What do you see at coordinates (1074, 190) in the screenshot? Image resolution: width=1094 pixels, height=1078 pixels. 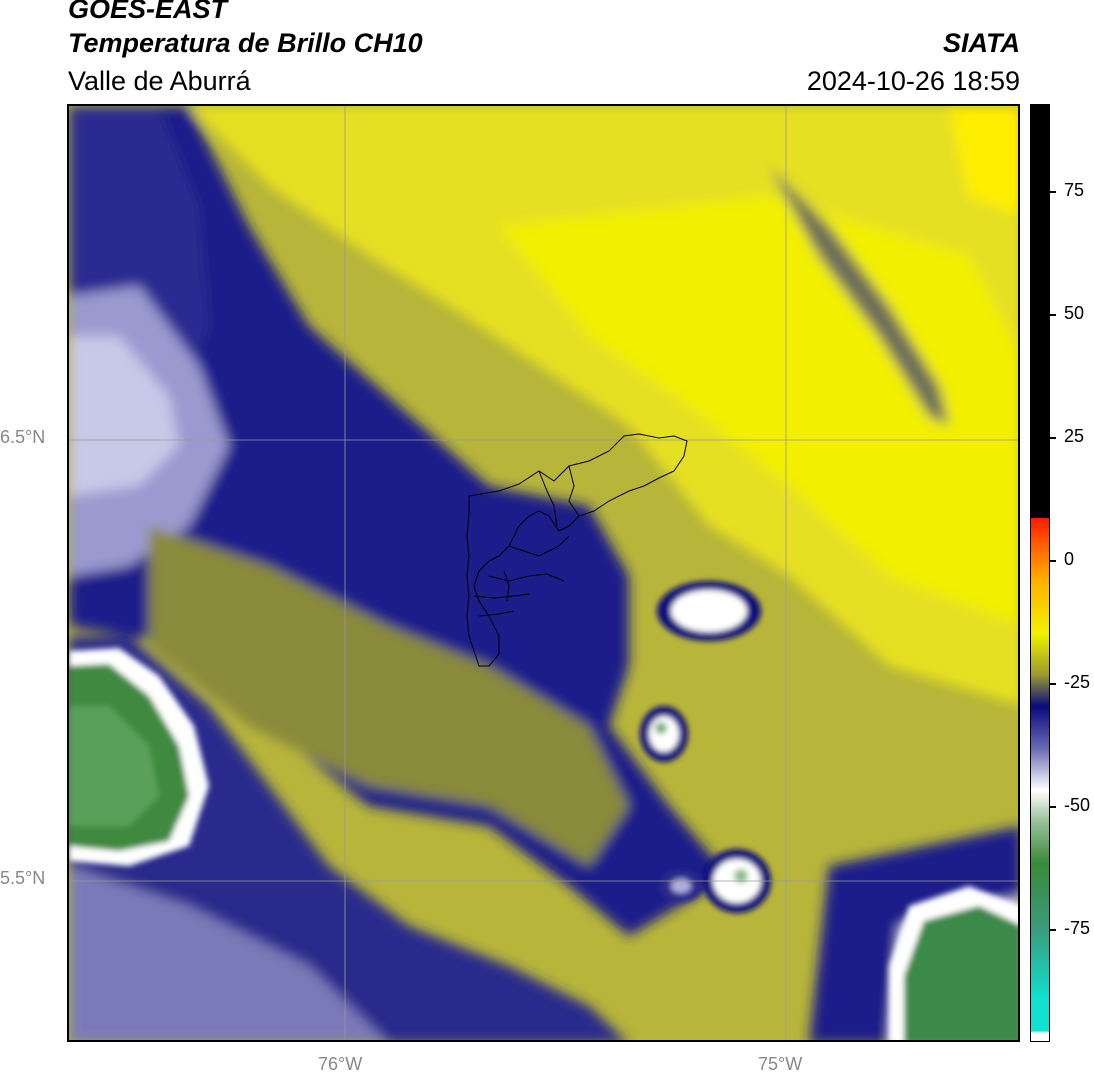 I see `colorbar-label-75: 75` at bounding box center [1074, 190].